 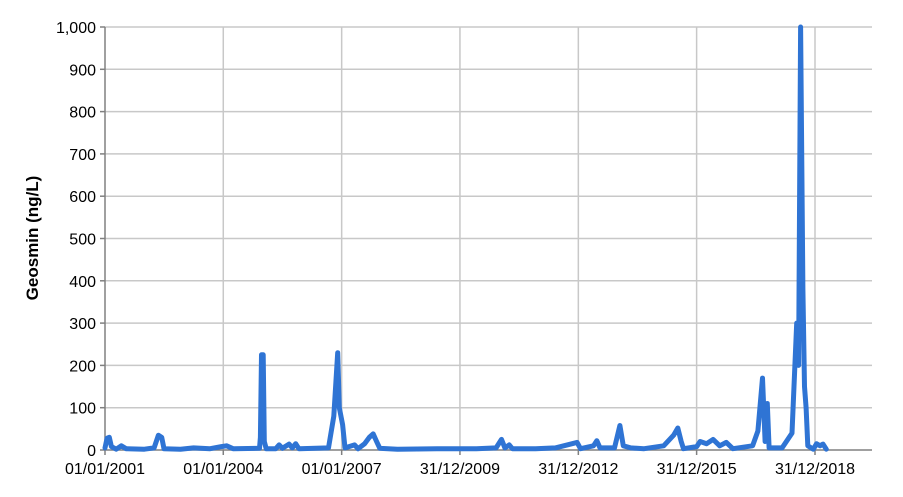 What do you see at coordinates (32, 238) in the screenshot?
I see `y-axis-label: Geosmin (ng/L)` at bounding box center [32, 238].